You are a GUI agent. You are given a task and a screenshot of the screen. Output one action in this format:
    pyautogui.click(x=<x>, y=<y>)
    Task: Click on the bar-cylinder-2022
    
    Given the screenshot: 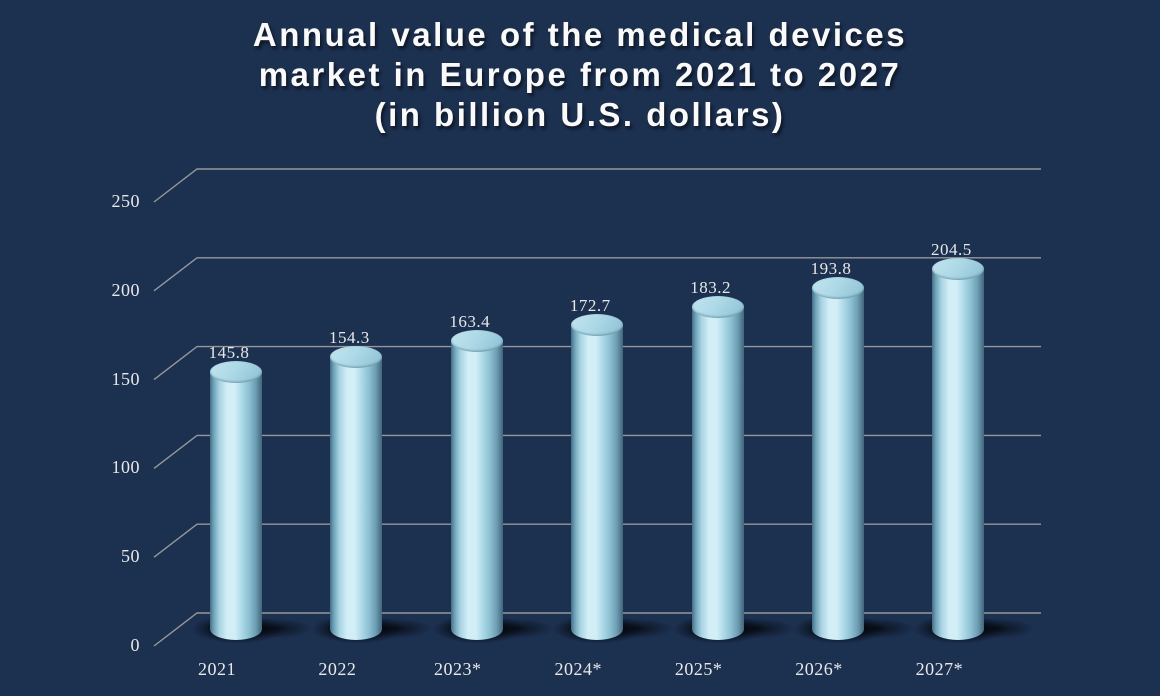 What is the action you would take?
    pyautogui.click(x=356, y=498)
    